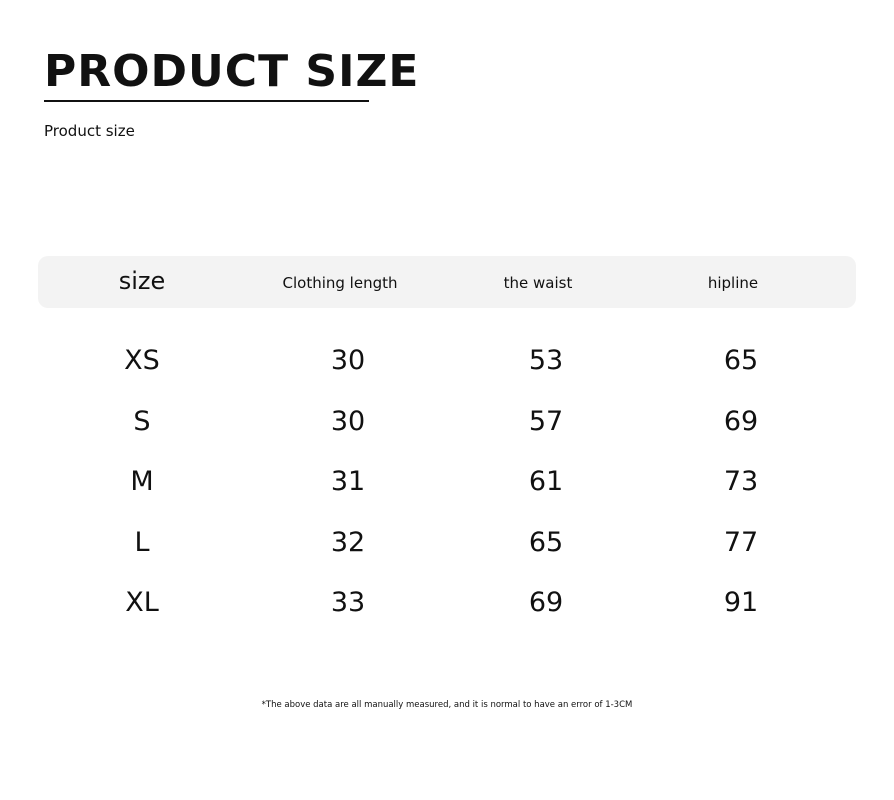  Describe the element at coordinates (142, 481) in the screenshot. I see `size-label: M` at that location.